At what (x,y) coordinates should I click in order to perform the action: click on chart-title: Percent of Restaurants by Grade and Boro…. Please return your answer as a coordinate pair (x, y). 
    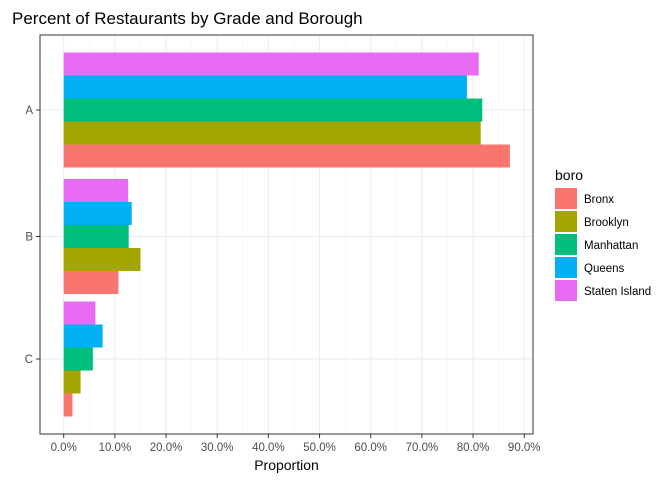
    Looking at the image, I should click on (187, 18).